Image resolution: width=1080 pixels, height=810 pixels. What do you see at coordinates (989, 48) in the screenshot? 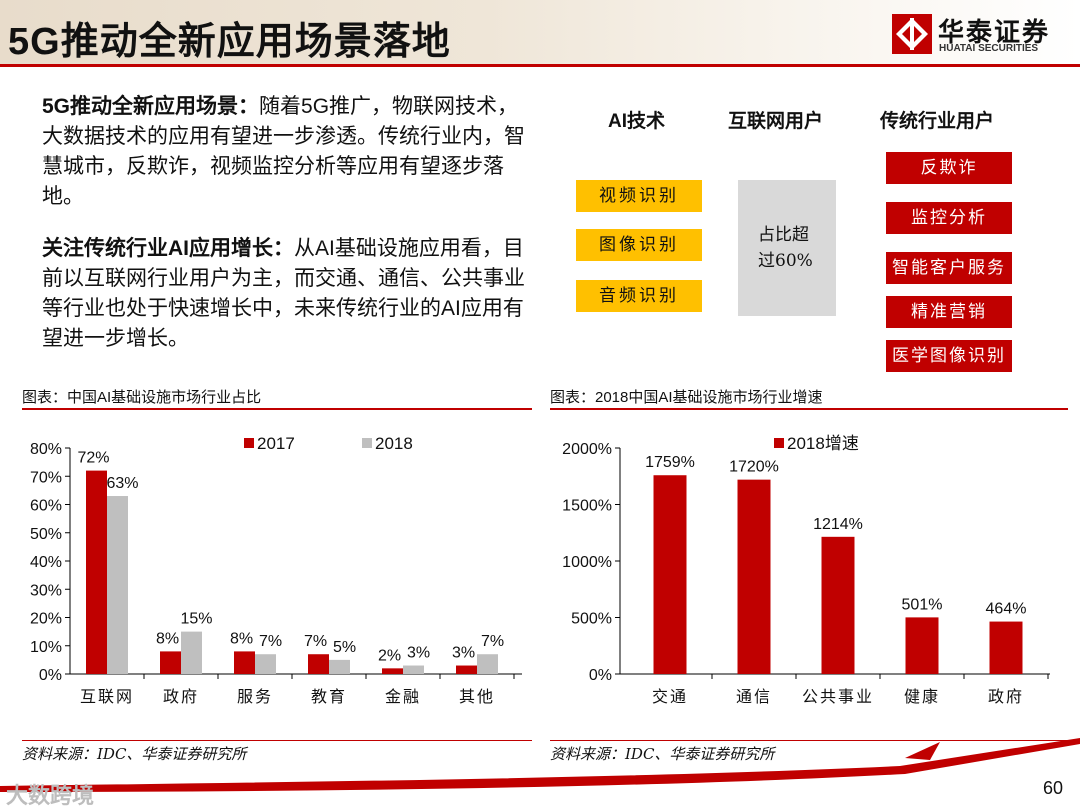
I see `logo-name-en: HUATAI SECURITIES` at bounding box center [989, 48].